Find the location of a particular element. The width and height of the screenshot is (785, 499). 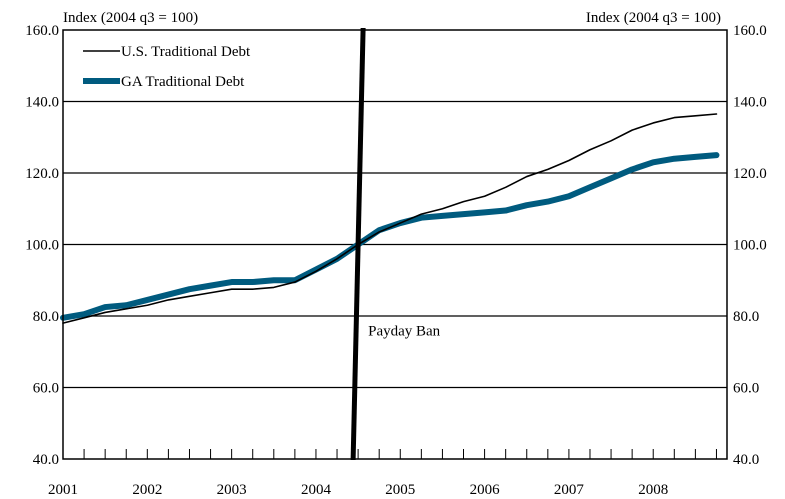

y-tick-label-left: 160.0 is located at coordinates (42, 31).